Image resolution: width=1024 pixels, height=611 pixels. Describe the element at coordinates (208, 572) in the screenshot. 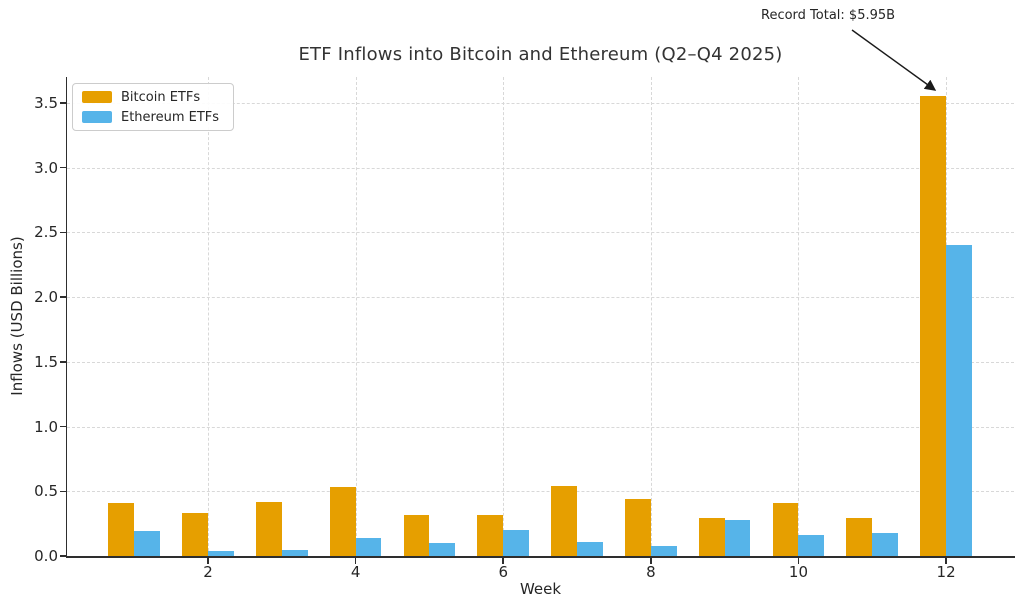

I see `x-tick-label: 2` at that location.